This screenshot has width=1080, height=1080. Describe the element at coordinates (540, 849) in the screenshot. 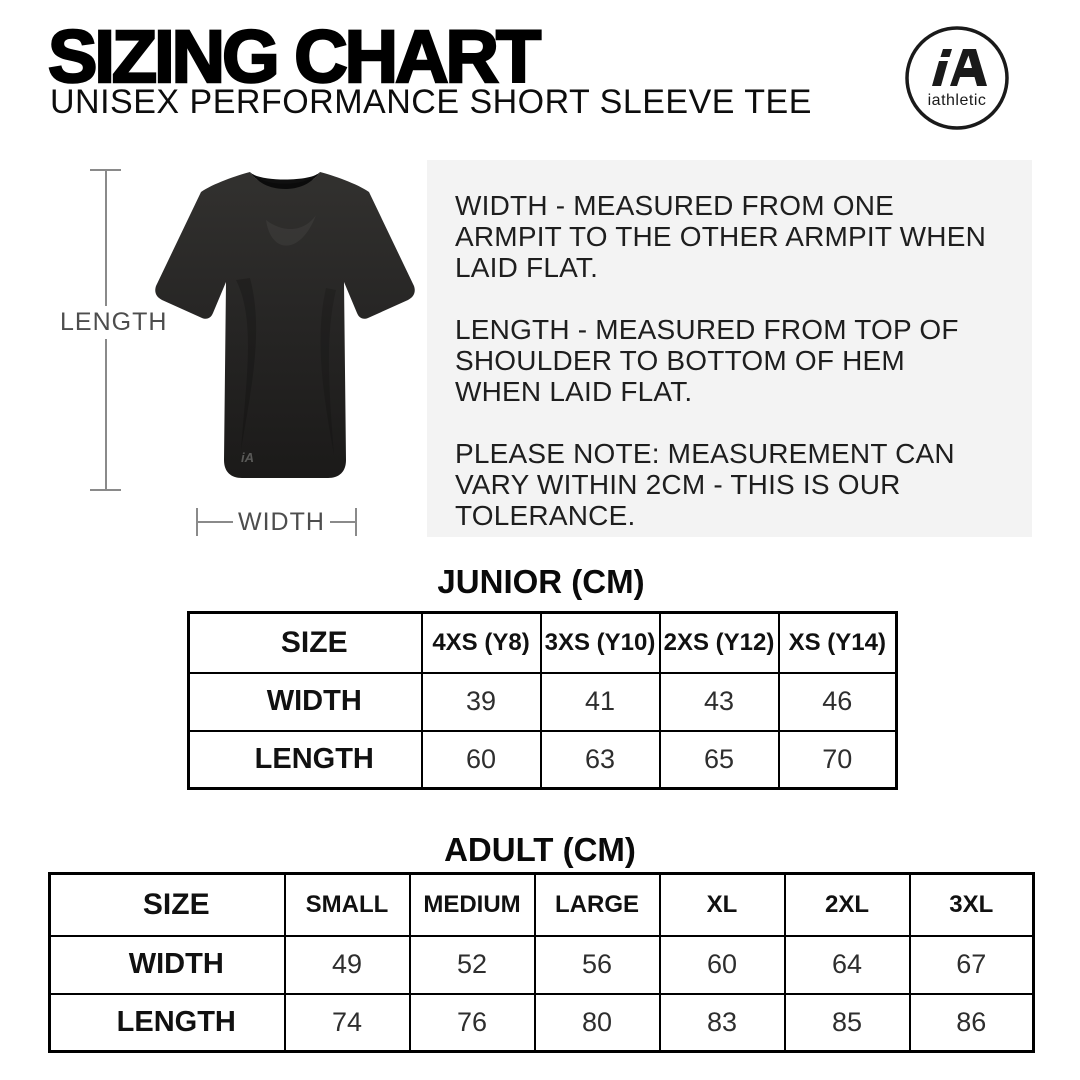

I see `adult-table-title: ADULT (CM)` at that location.